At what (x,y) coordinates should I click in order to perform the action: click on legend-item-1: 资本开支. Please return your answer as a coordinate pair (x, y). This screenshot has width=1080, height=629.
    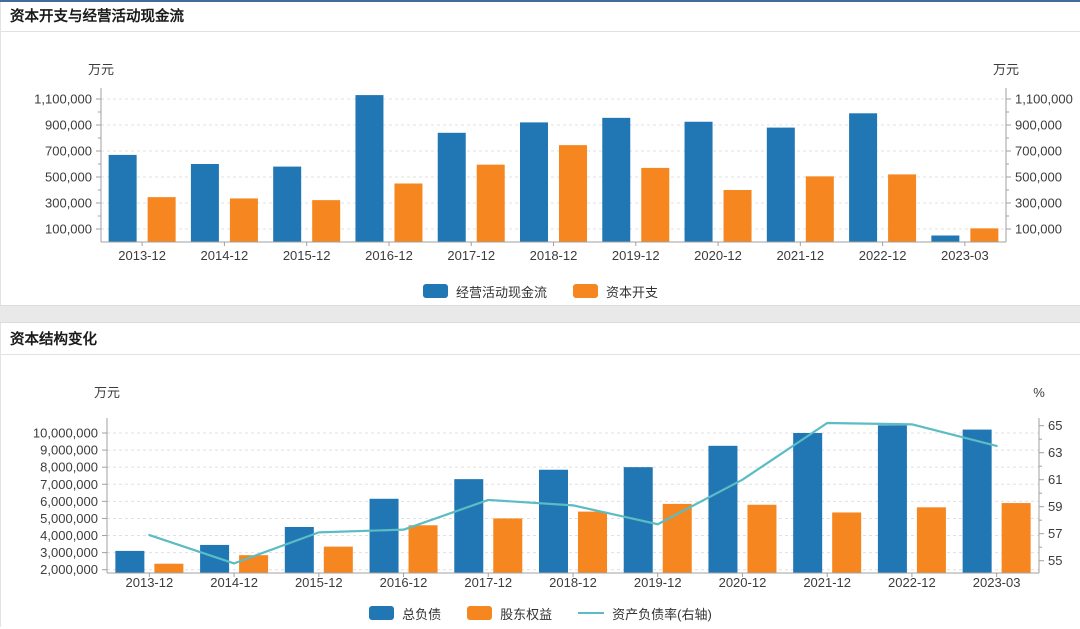
    Looking at the image, I should click on (615, 291).